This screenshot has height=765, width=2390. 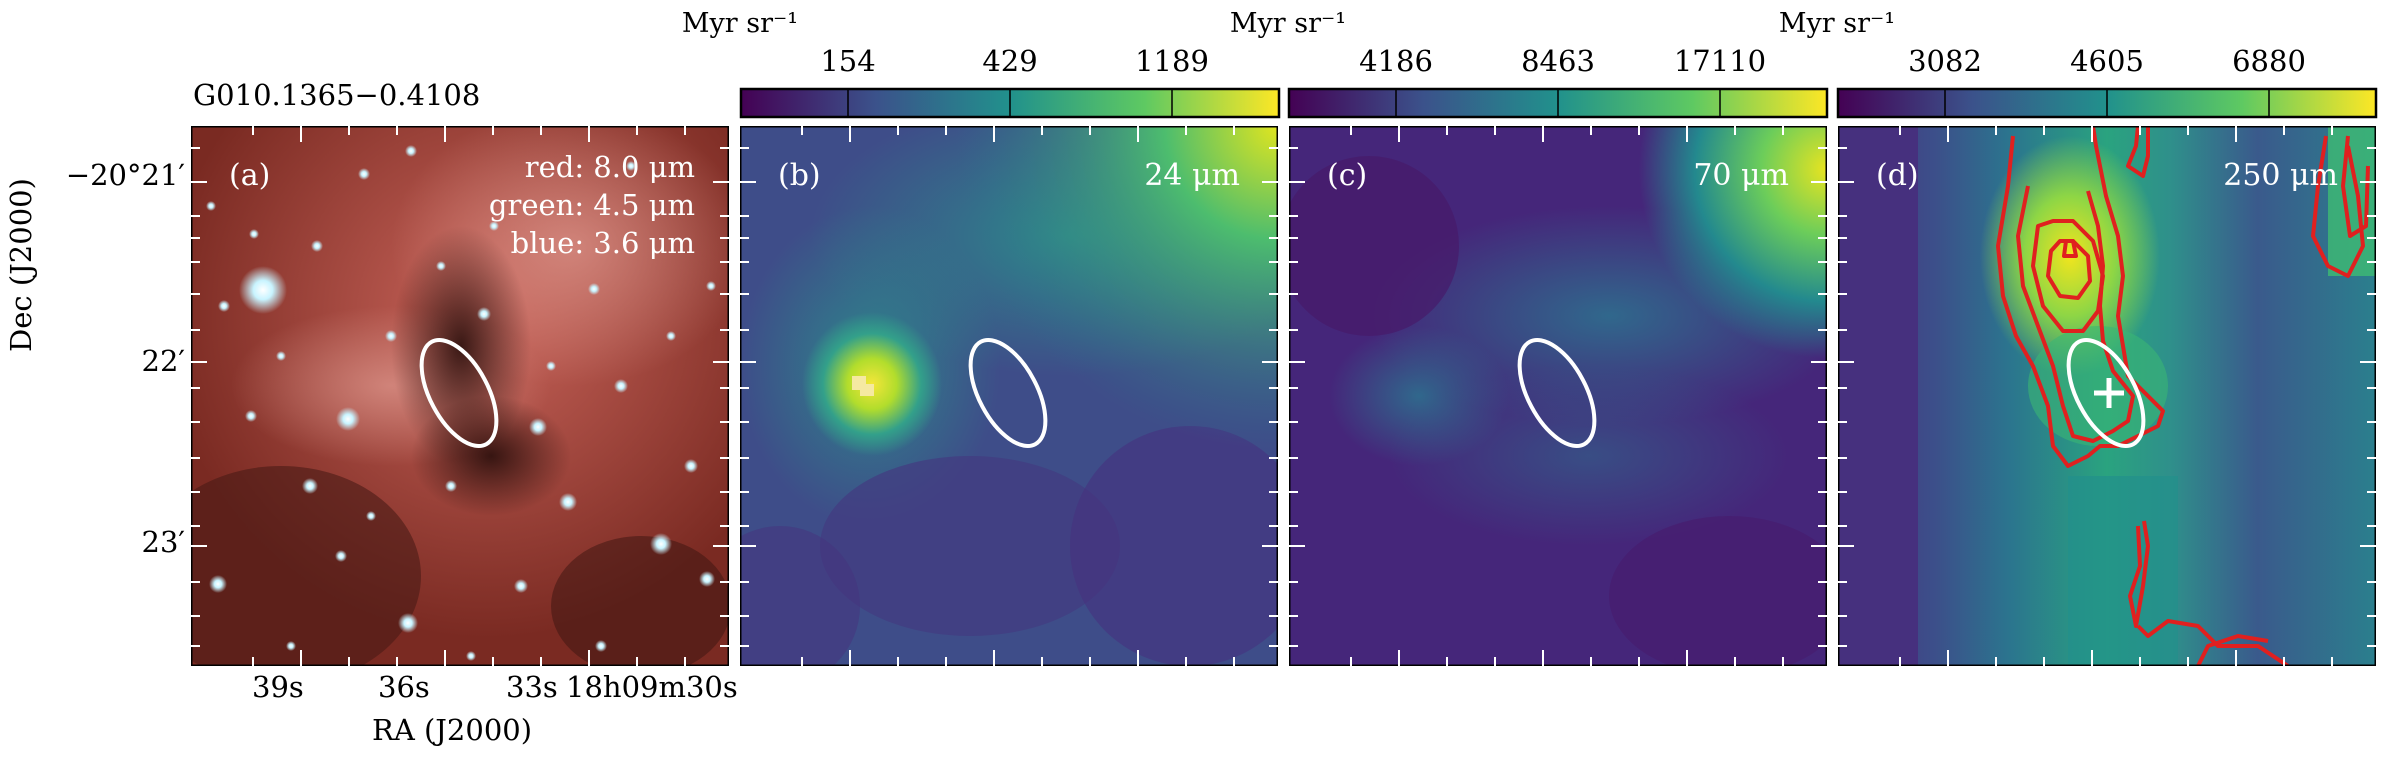 What do you see at coordinates (532, 687) in the screenshot?
I see `ra-tick-label: 33s` at bounding box center [532, 687].